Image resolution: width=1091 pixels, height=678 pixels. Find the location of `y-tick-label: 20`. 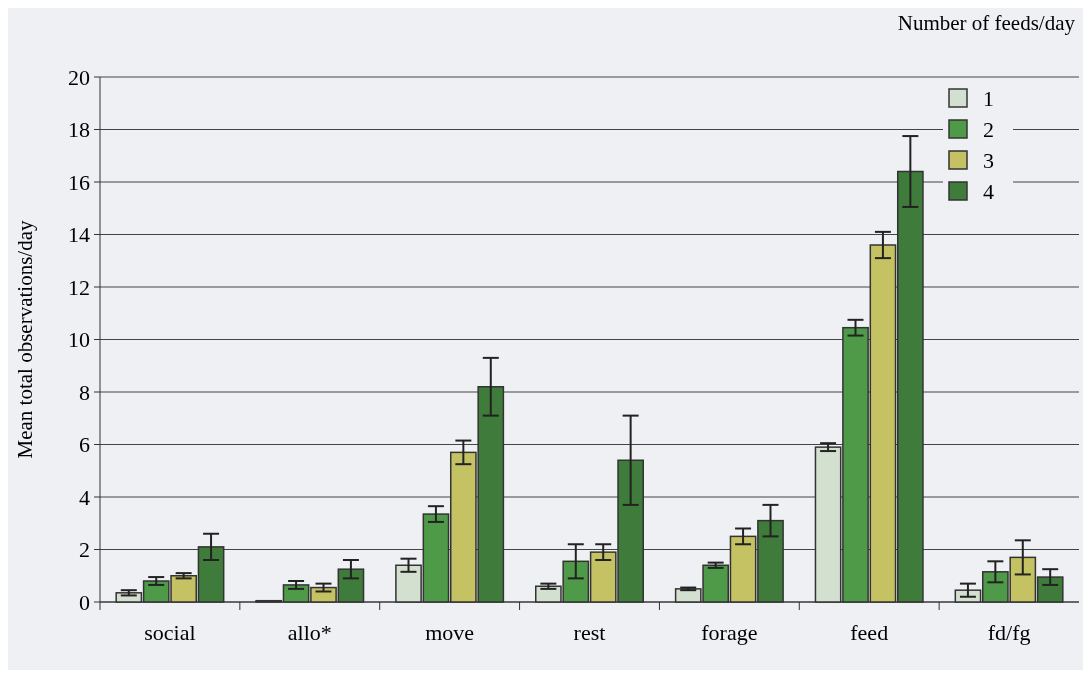

y-tick-label: 20 is located at coordinates (79, 77).